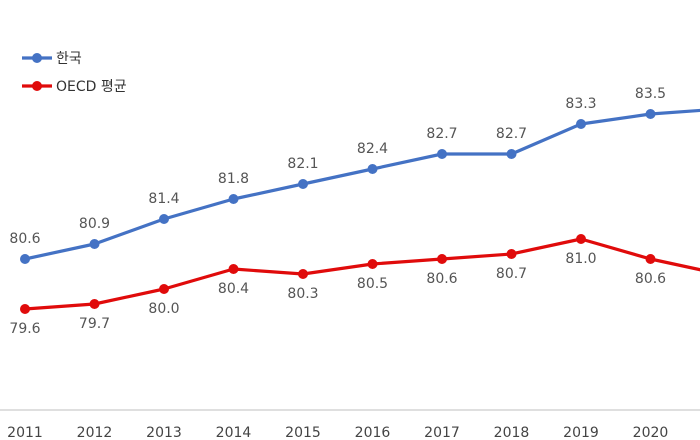  Describe the element at coordinates (24, 239) in the screenshot. I see `data-label-korea-2011: 80.6` at that location.